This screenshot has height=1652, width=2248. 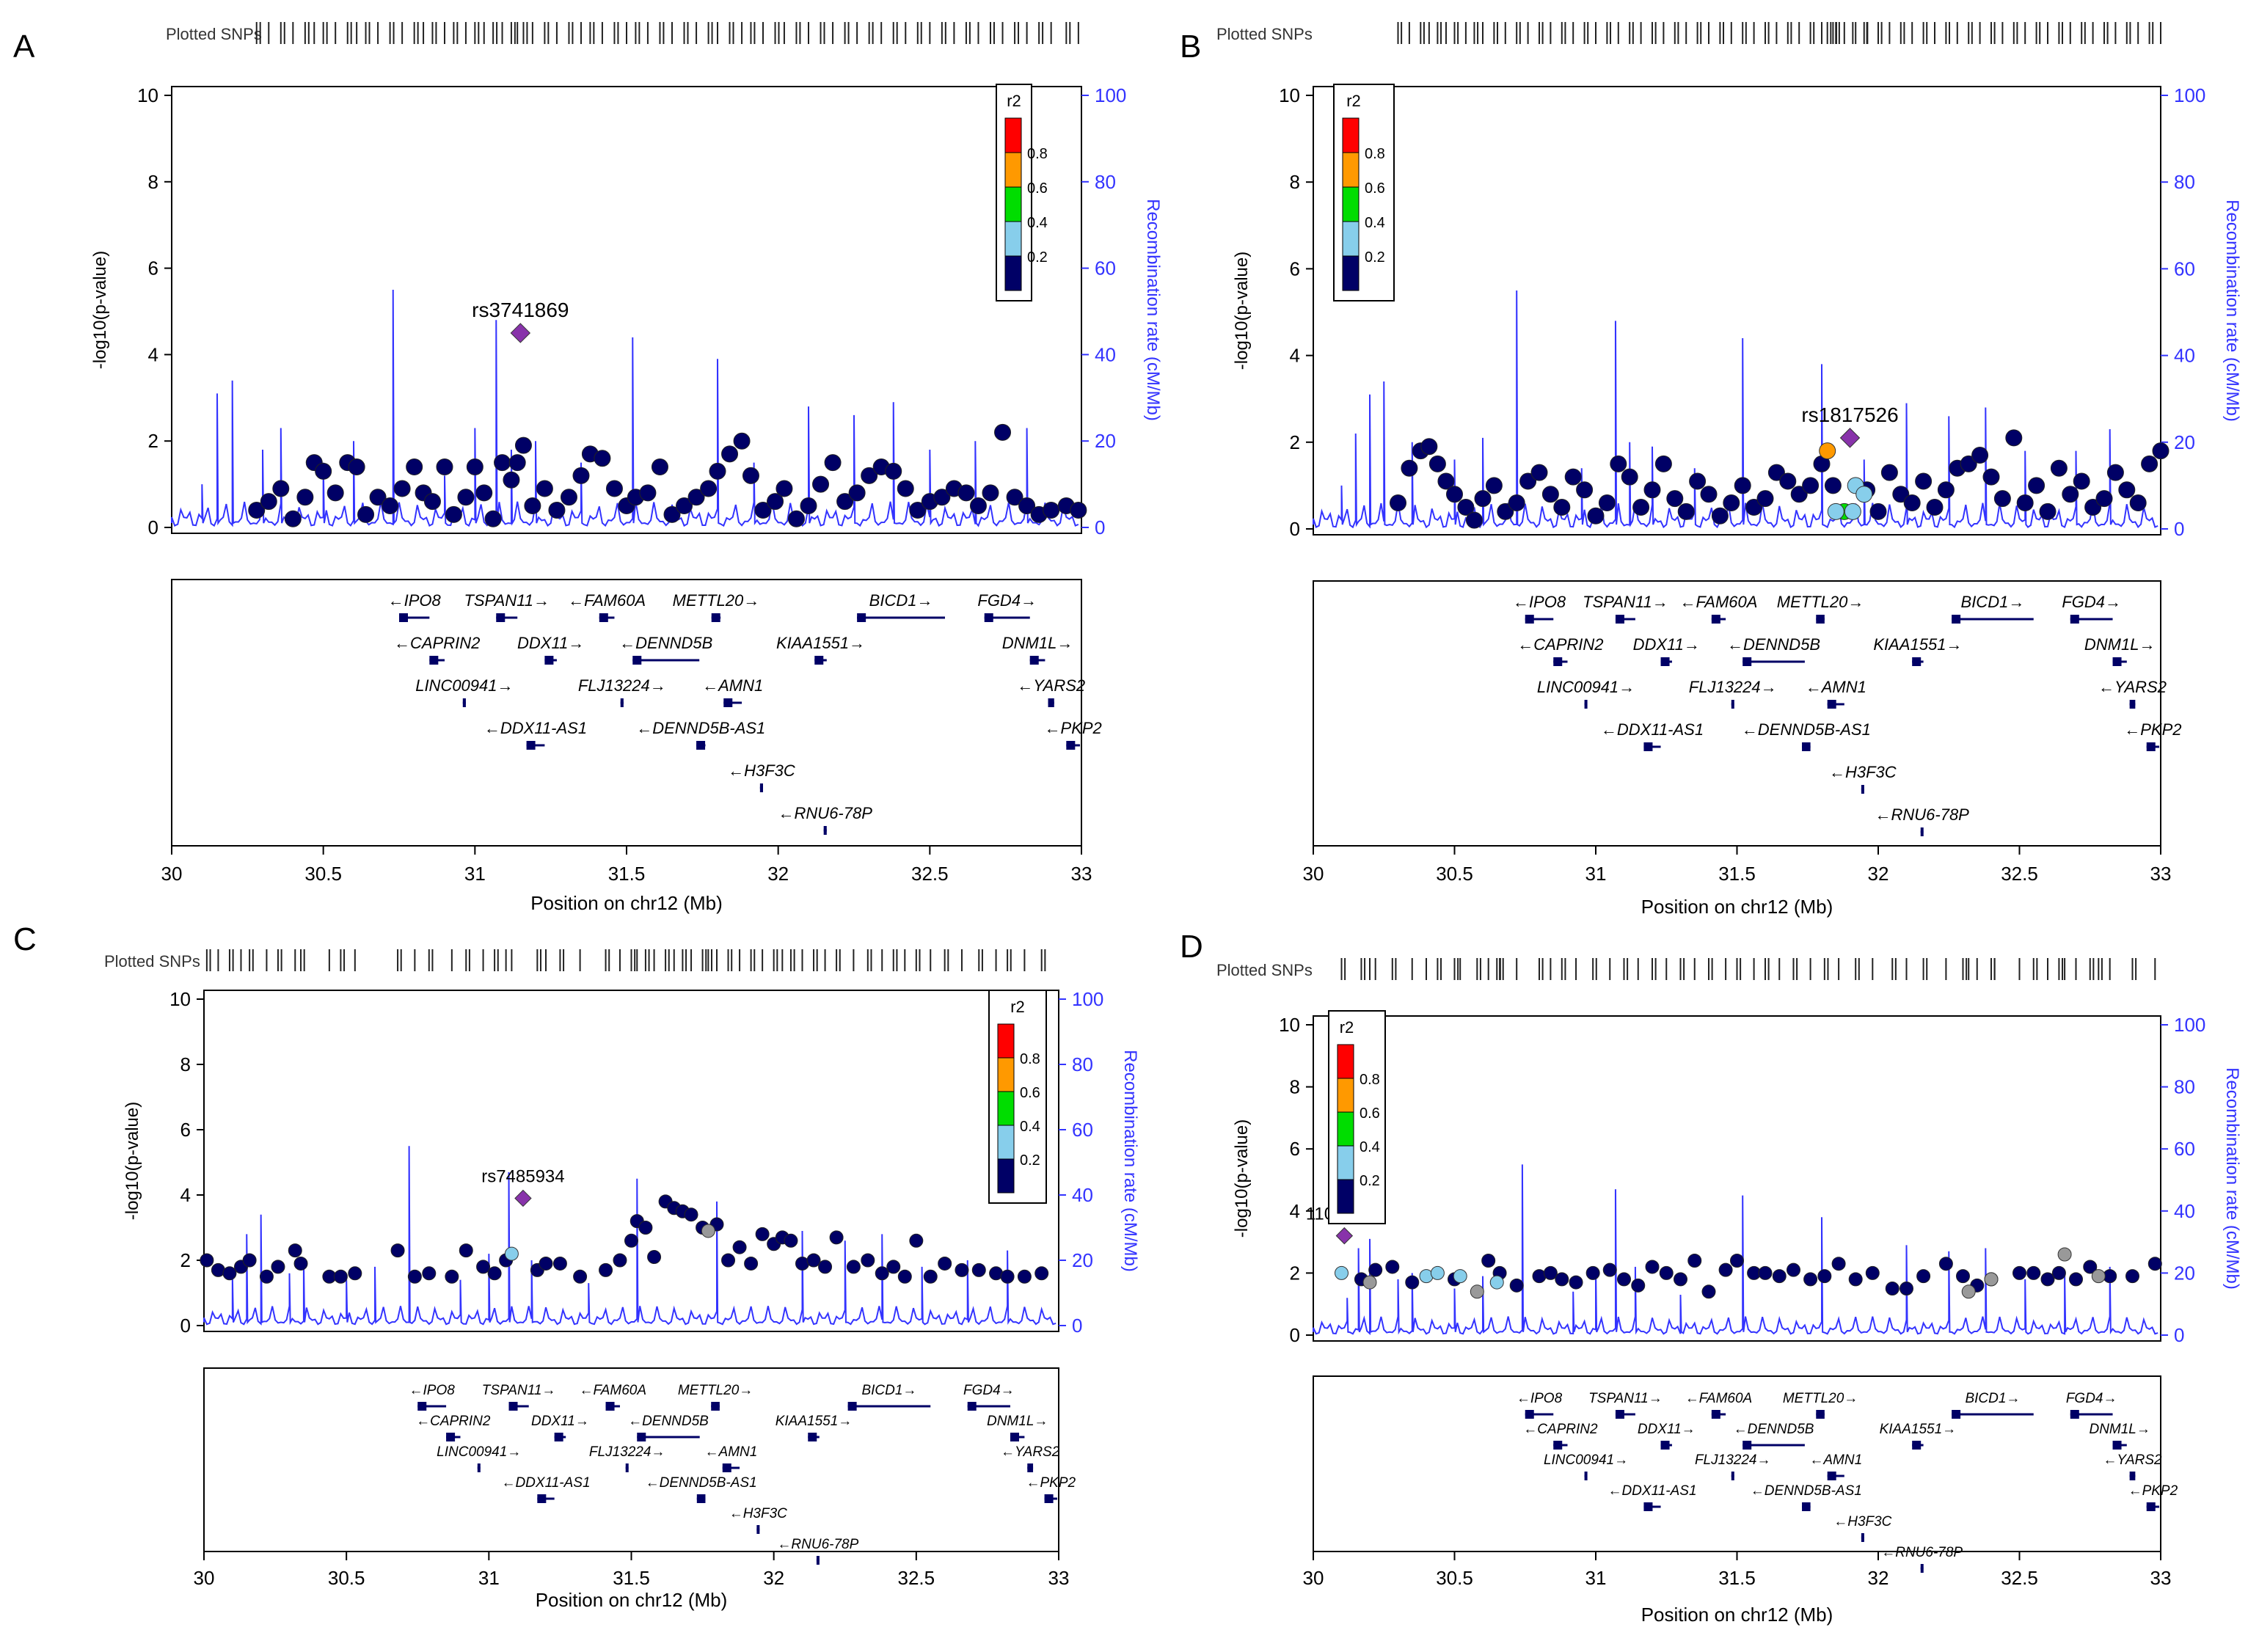 What do you see at coordinates (1560, 644) in the screenshot?
I see `gene-label: ←CAPRIN2` at bounding box center [1560, 644].